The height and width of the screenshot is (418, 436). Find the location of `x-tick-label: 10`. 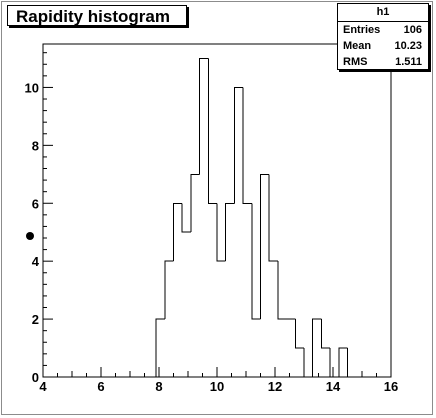

x-tick-label: 10 is located at coordinates (217, 386).